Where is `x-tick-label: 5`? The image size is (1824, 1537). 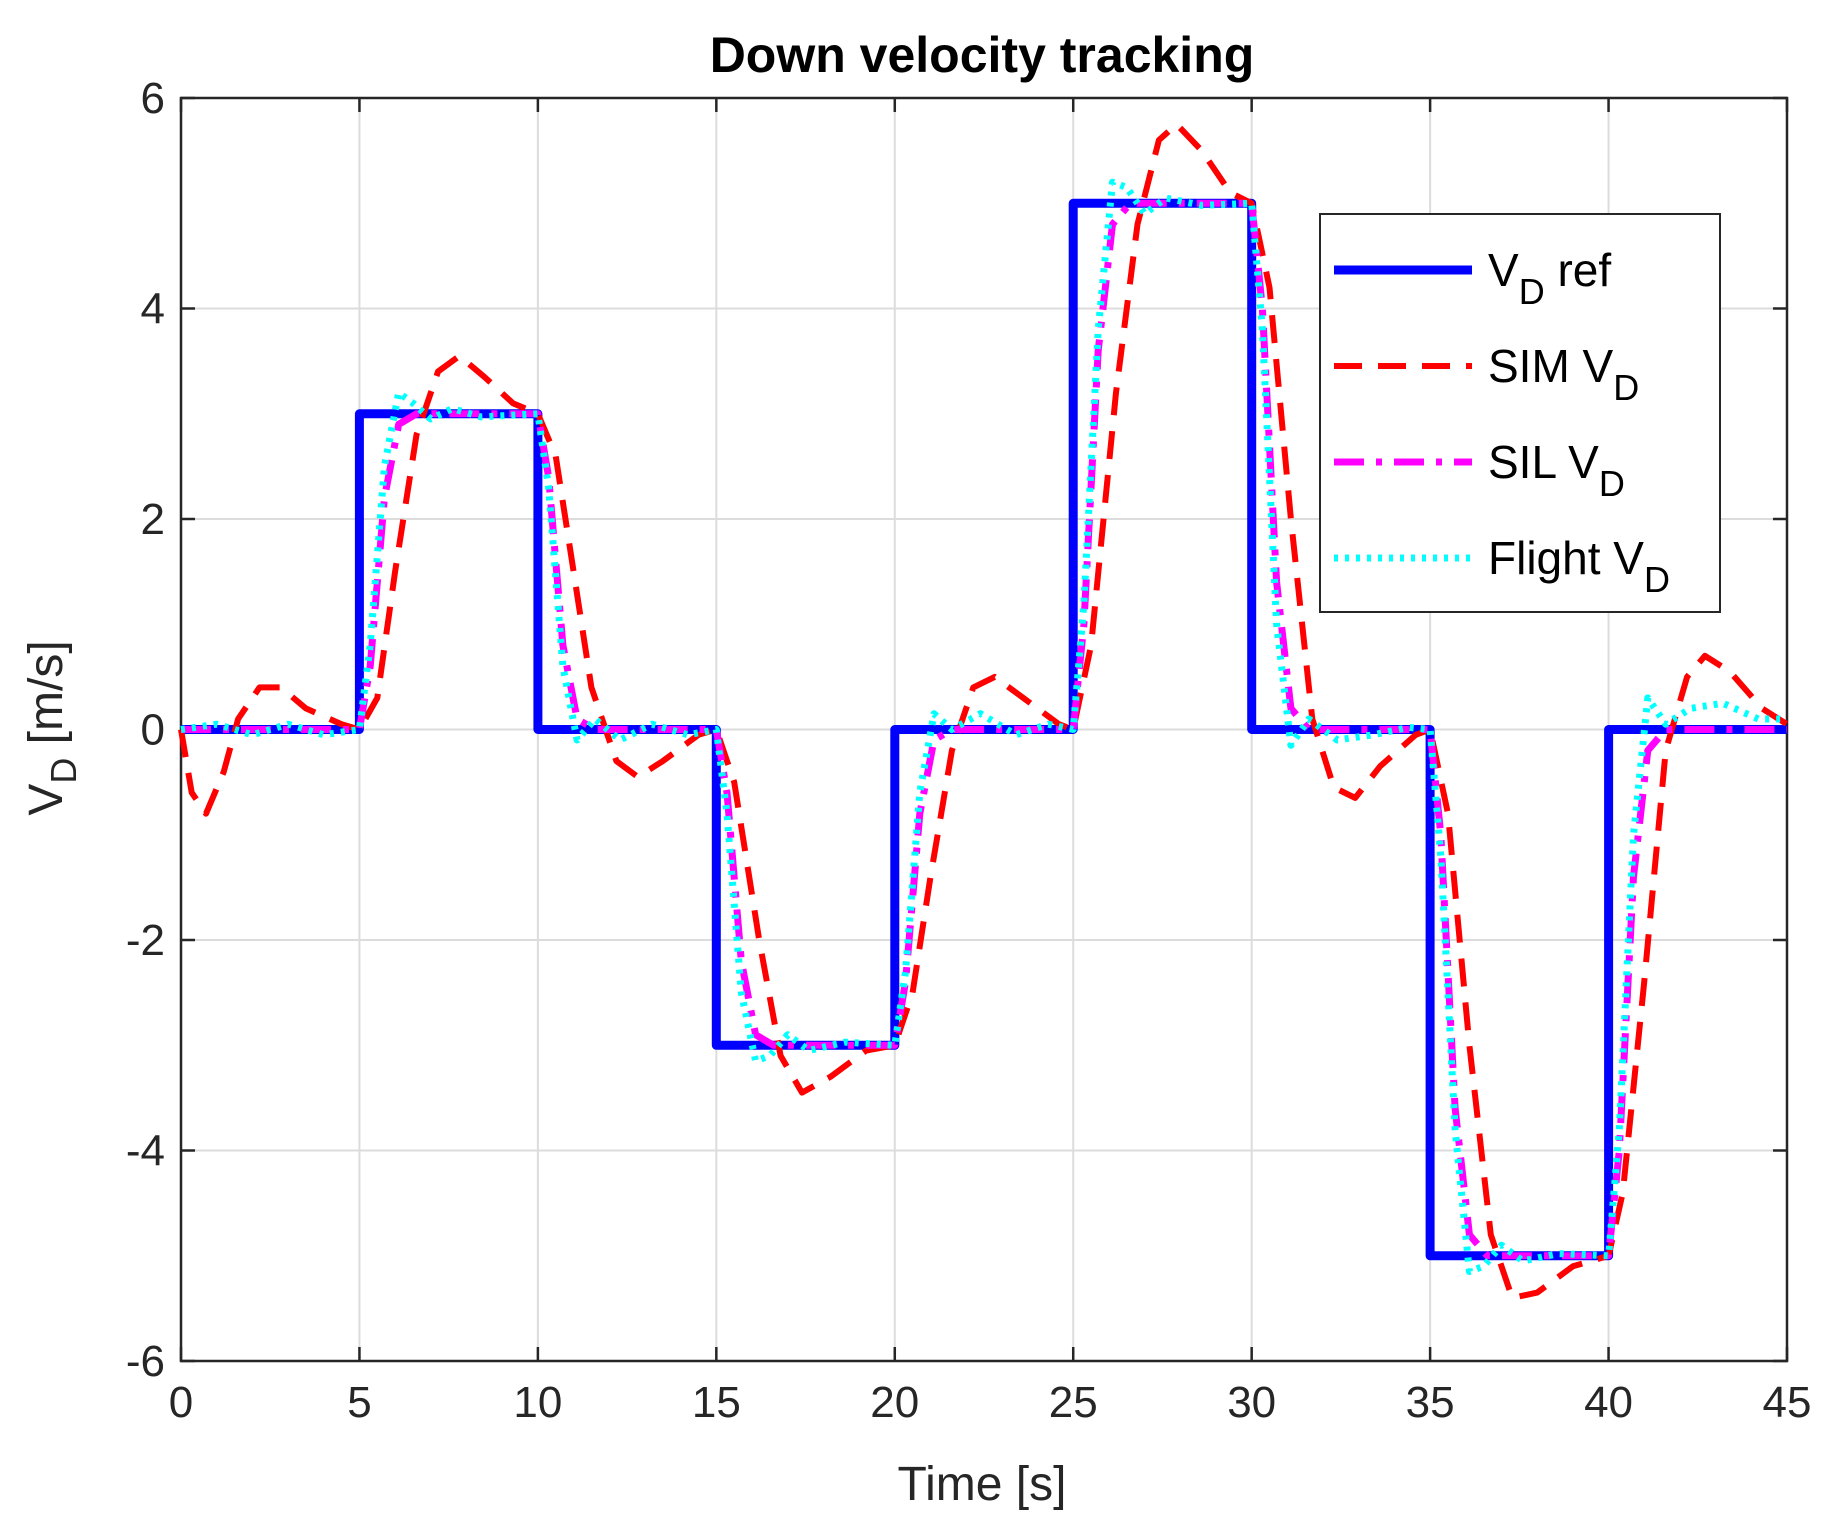
x-tick-label: 5 is located at coordinates (359, 1402).